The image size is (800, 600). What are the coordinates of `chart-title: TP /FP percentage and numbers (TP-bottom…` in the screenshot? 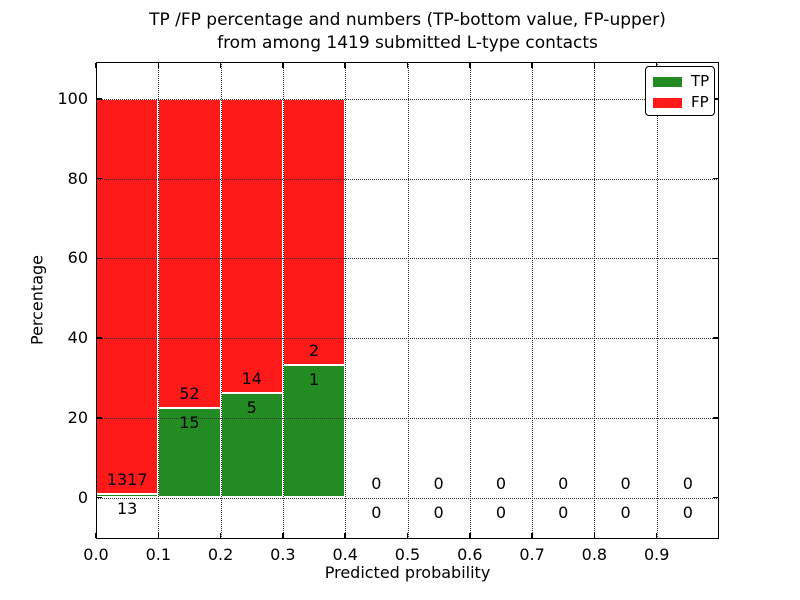 It's located at (407, 32).